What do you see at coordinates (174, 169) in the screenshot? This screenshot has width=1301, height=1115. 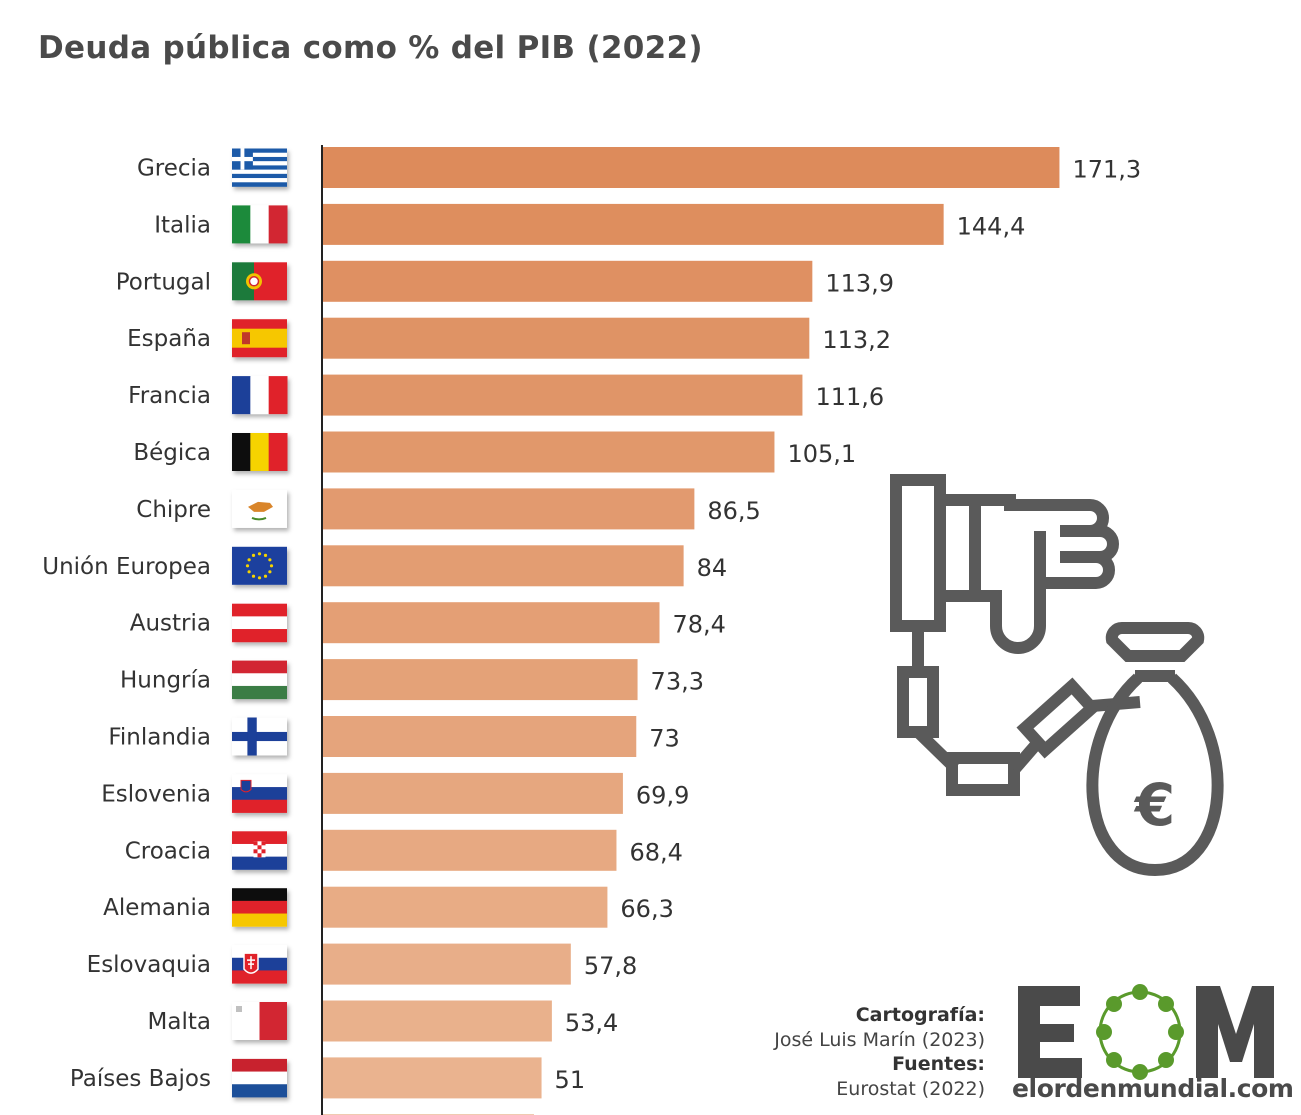 I see `country-label: Grecia` at bounding box center [174, 169].